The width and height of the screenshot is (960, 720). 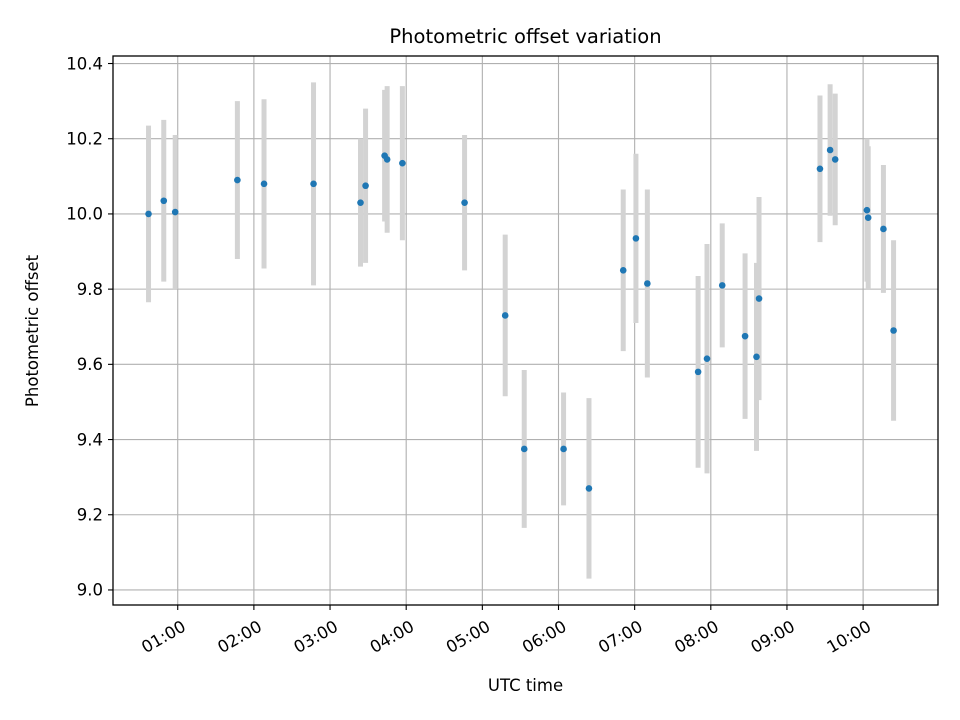 I want to click on y-axis-label: Photometric offset, so click(x=32, y=330).